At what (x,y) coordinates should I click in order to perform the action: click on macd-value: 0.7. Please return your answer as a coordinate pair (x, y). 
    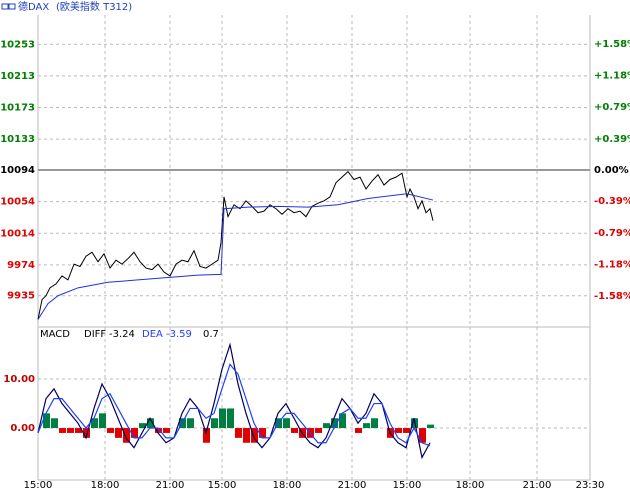
    Looking at the image, I should click on (211, 334).